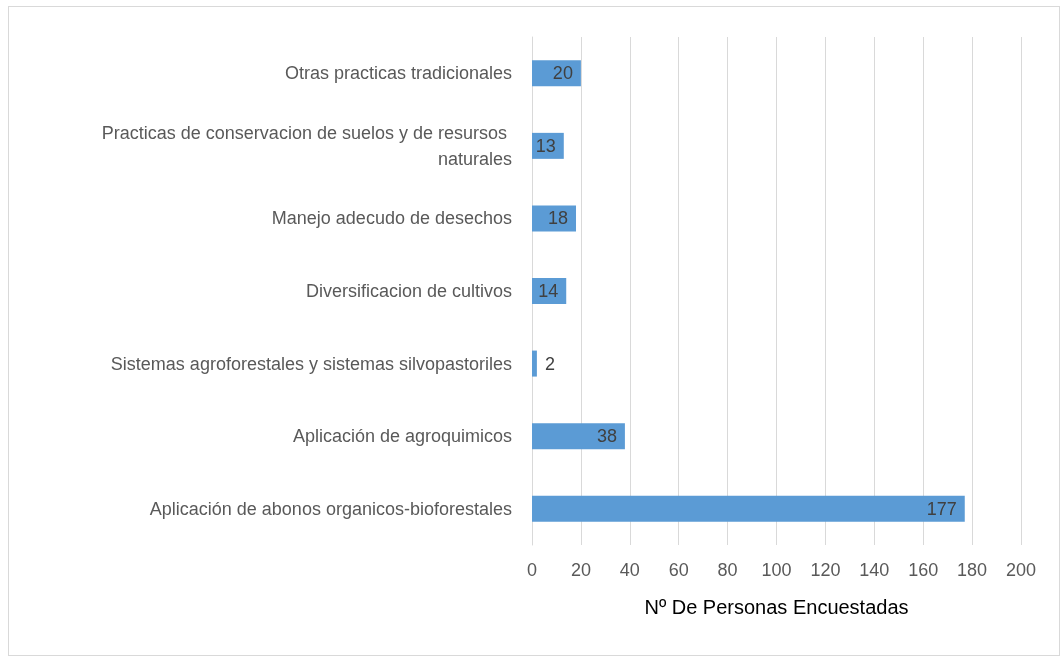  What do you see at coordinates (402, 436) in the screenshot?
I see `y-tick-label: Aplicación de agroquimicos` at bounding box center [402, 436].